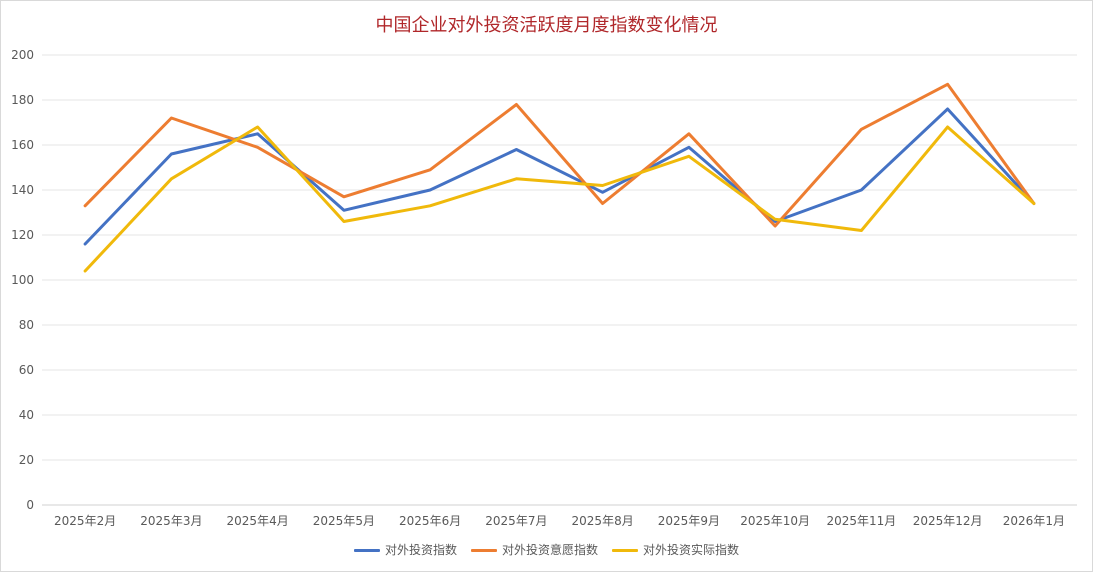  What do you see at coordinates (26, 325) in the screenshot?
I see `y-tick-label: 80` at bounding box center [26, 325].